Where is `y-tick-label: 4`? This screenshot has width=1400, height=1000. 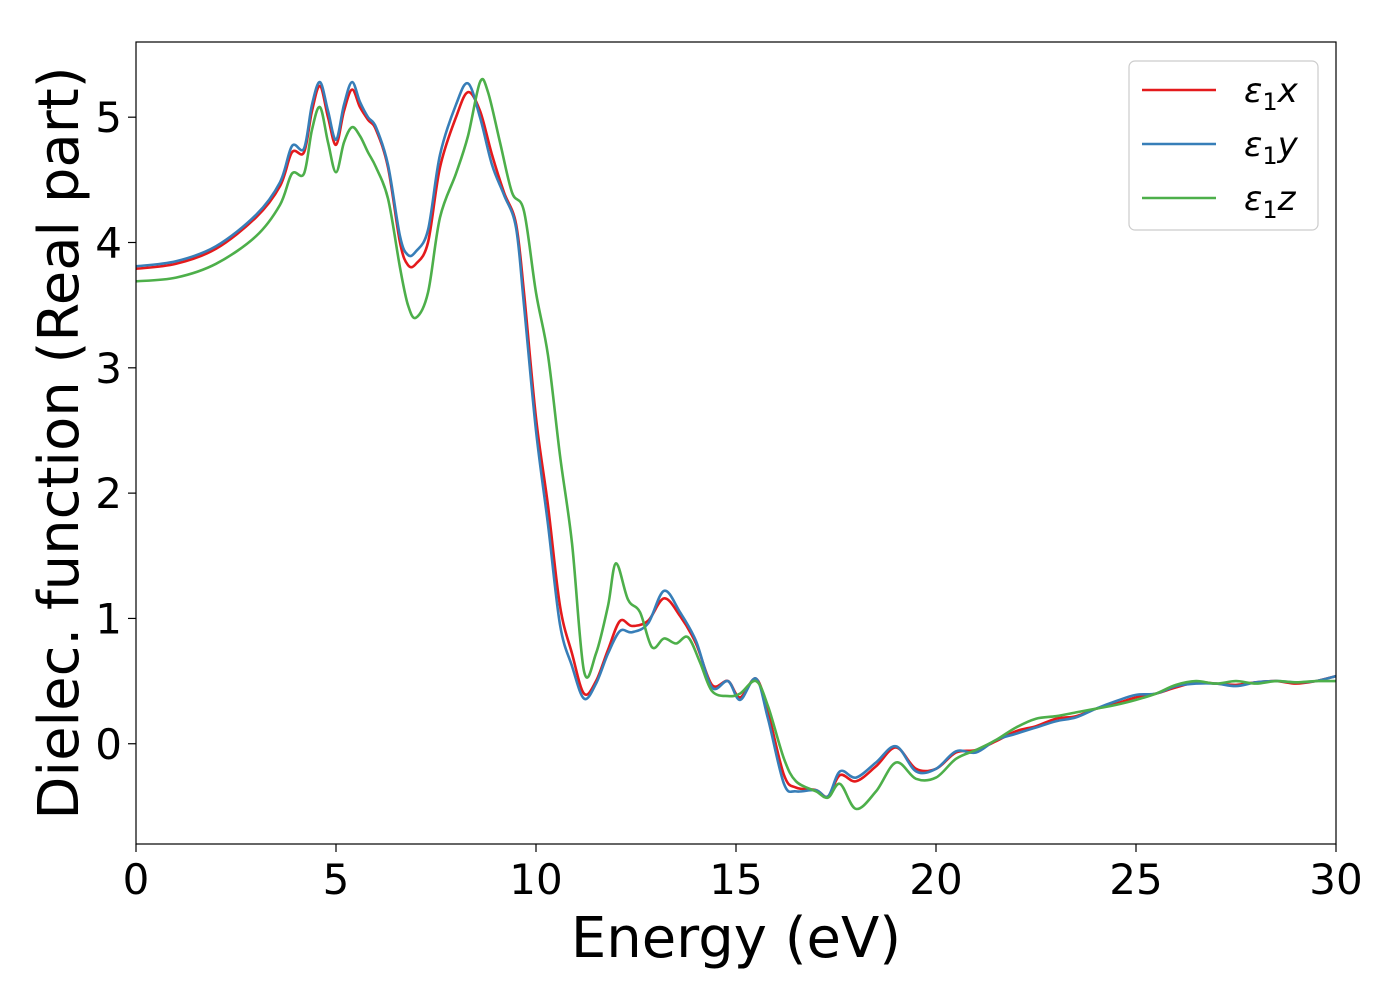
y-tick-label: 4 is located at coordinates (108, 243).